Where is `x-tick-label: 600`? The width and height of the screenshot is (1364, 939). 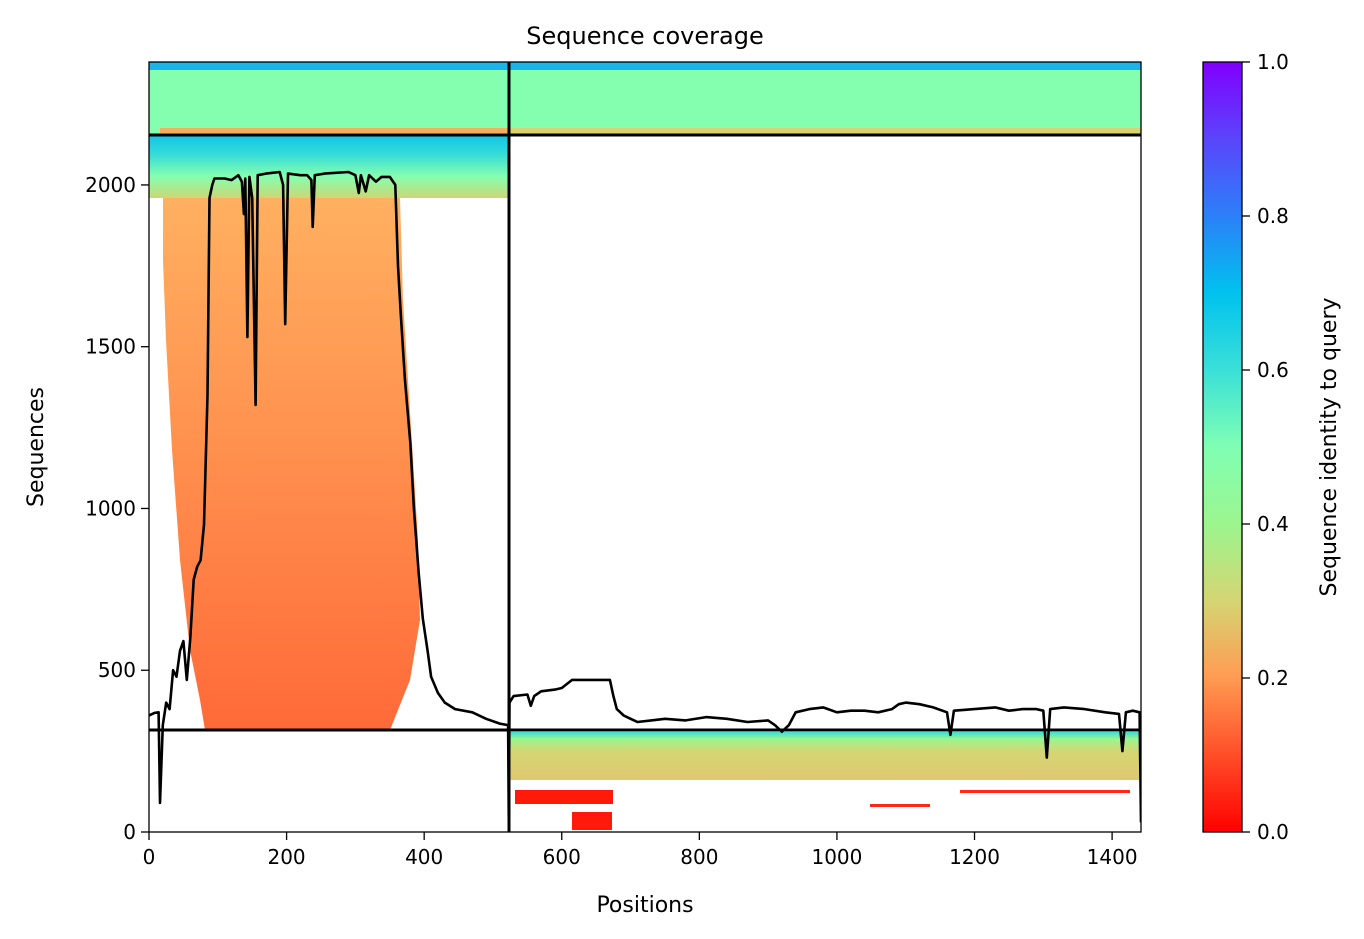 x-tick-label: 600 is located at coordinates (562, 857).